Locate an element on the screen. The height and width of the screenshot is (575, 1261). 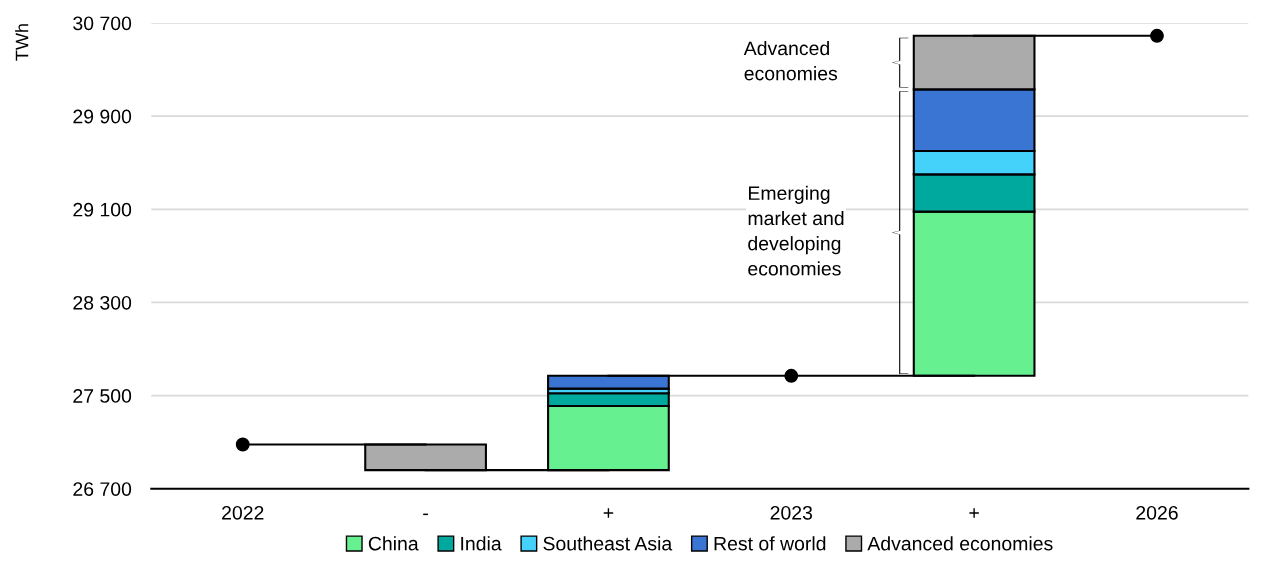
legend-label: India is located at coordinates (481, 543).